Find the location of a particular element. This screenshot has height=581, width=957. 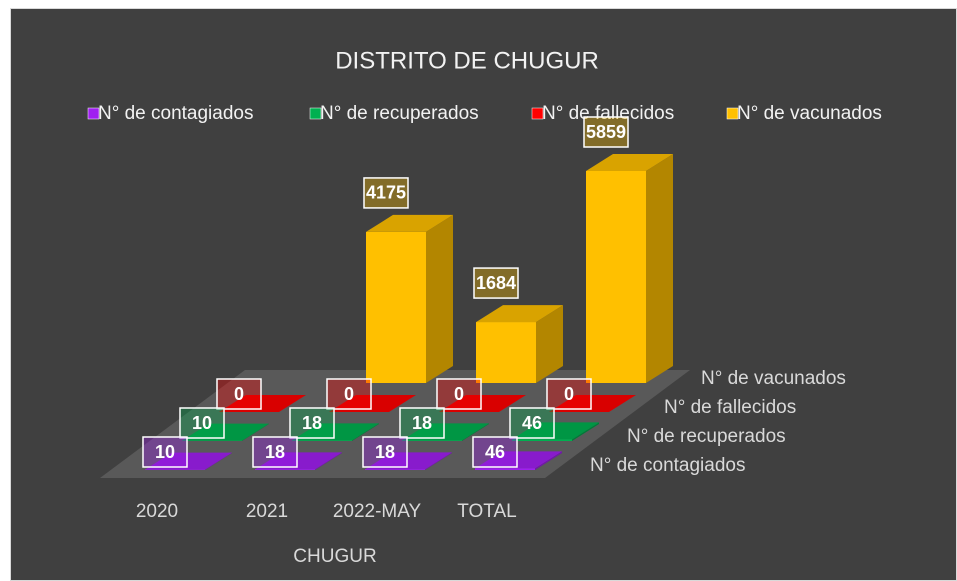

data-label: 5859 is located at coordinates (606, 132).